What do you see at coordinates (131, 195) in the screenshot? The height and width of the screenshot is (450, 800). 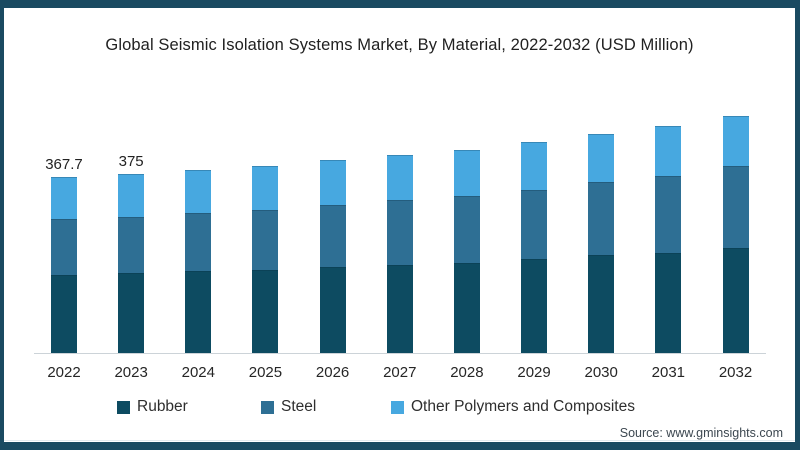 I see `bar-segment-other-polymers-and-composites-2023` at bounding box center [131, 195].